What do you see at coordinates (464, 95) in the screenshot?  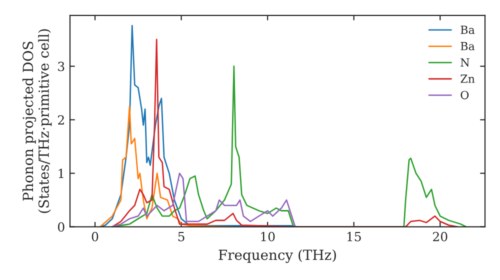 I see `legend-label: O` at bounding box center [464, 95].